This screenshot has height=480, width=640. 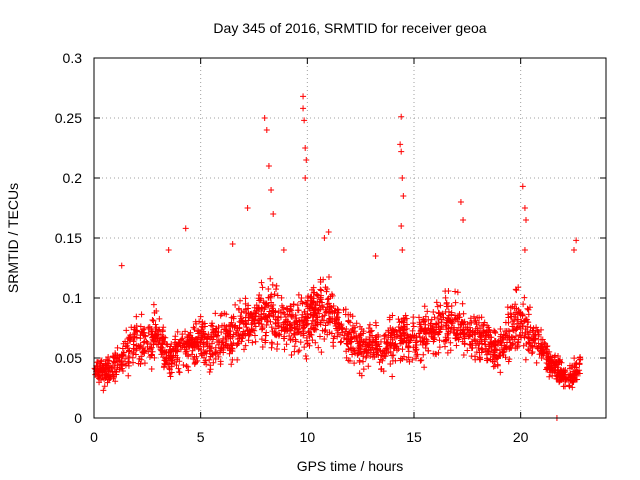 What do you see at coordinates (350, 466) in the screenshot?
I see `x-axis-label: GPS time / hours` at bounding box center [350, 466].